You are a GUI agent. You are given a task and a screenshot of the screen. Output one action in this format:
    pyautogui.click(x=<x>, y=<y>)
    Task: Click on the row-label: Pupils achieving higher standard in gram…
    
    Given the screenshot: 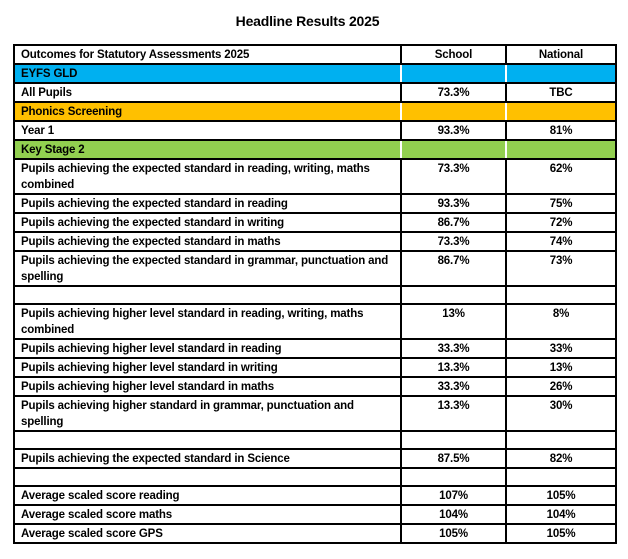 What is the action you would take?
    pyautogui.click(x=207, y=413)
    